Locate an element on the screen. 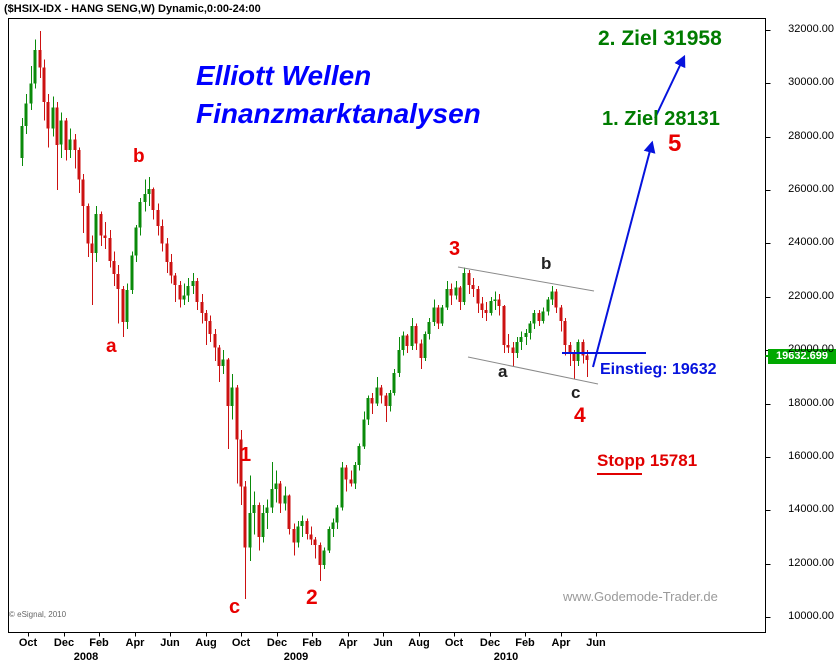 This screenshot has width=837, height=667. trendline-lower is located at coordinates (533, 370).